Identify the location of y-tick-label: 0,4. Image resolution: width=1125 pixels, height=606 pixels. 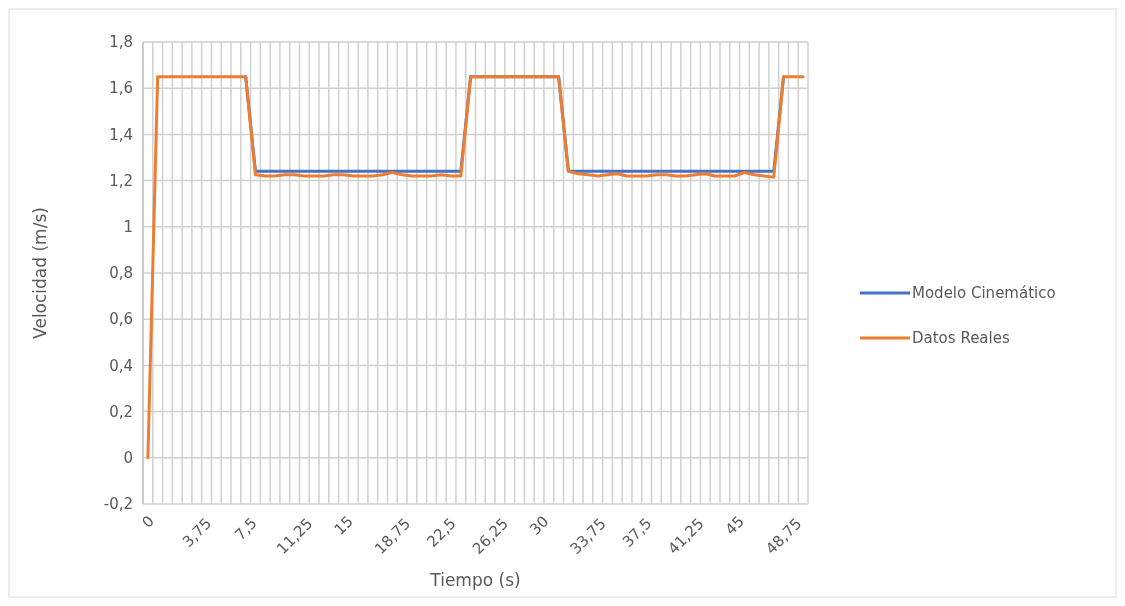
(121, 365).